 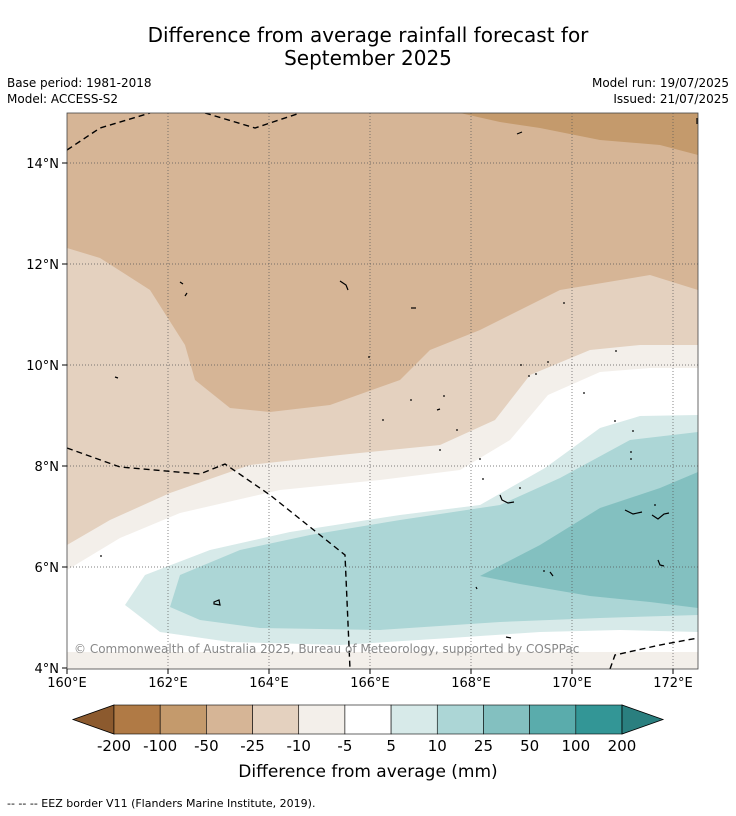 What do you see at coordinates (622, 746) in the screenshot?
I see `colorbar-tick-label: 200` at bounding box center [622, 746].